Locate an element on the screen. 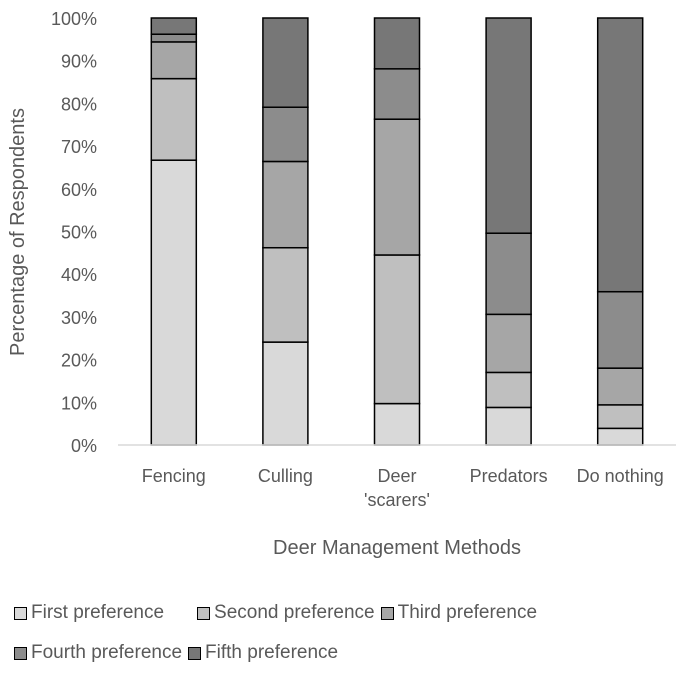  legend-item-second: Second preference is located at coordinates (286, 613).